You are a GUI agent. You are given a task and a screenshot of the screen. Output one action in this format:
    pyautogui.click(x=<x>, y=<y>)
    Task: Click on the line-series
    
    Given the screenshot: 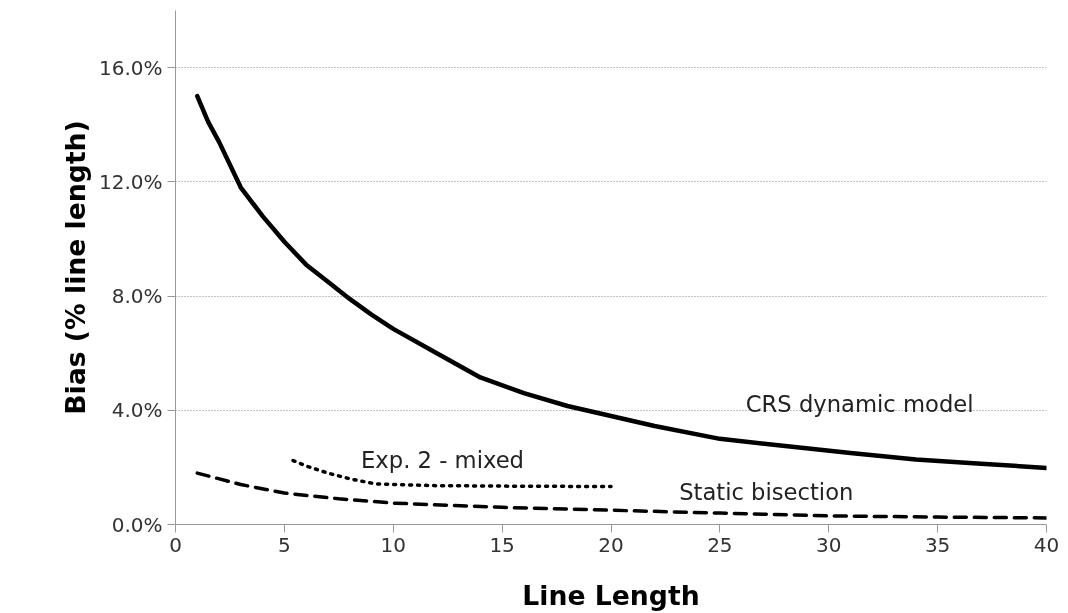 What is the action you would take?
    pyautogui.click(x=621, y=495)
    